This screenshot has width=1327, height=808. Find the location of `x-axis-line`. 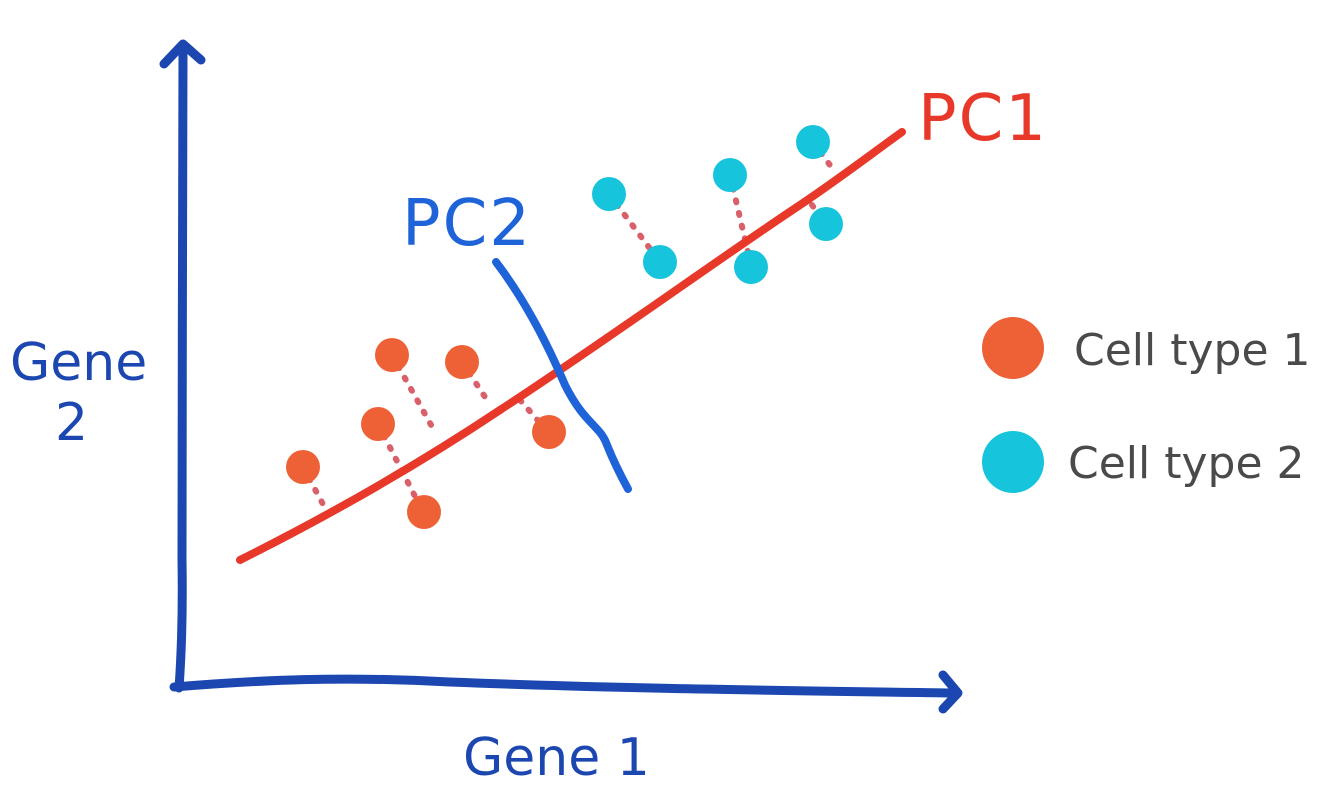

x-axis-line is located at coordinates (563, 686).